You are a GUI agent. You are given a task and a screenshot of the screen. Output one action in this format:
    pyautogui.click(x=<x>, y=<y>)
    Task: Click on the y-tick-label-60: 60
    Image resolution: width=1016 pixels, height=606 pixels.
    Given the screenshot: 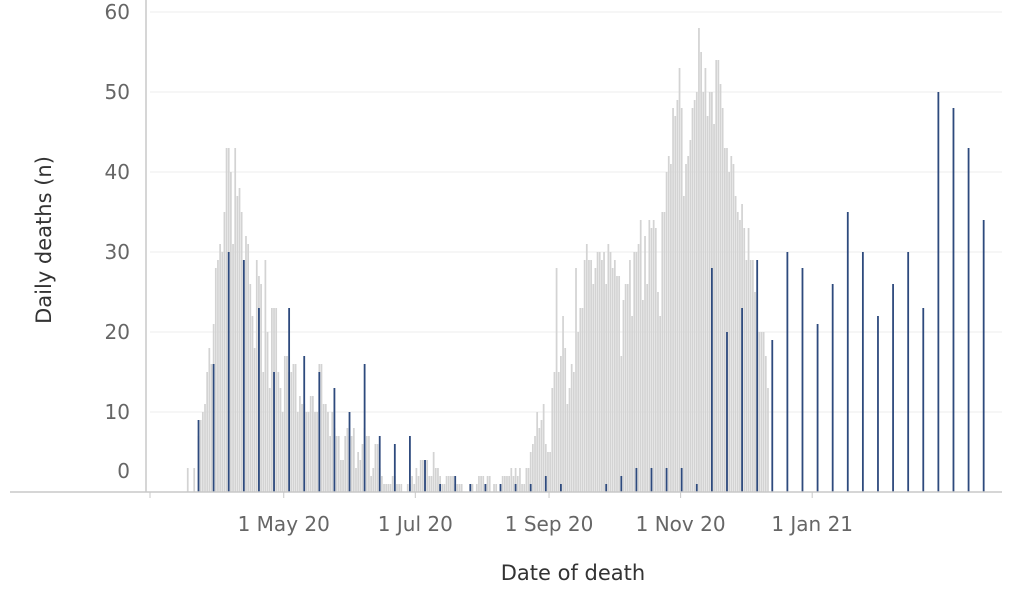 What is the action you would take?
    pyautogui.click(x=117, y=12)
    